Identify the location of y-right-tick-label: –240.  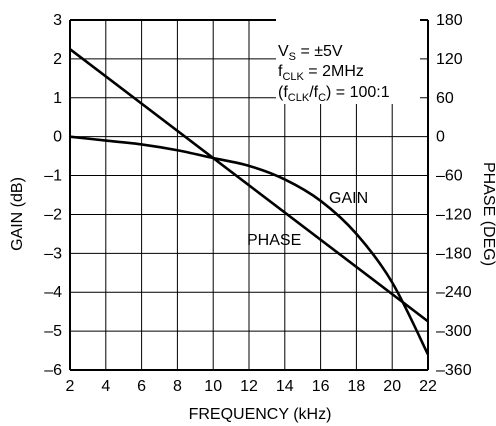
(454, 292).